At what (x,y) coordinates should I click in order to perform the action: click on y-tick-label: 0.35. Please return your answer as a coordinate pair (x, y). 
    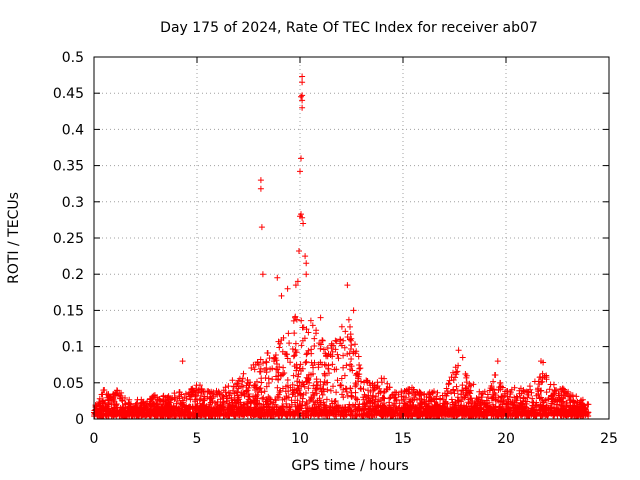
    Looking at the image, I should click on (68, 167).